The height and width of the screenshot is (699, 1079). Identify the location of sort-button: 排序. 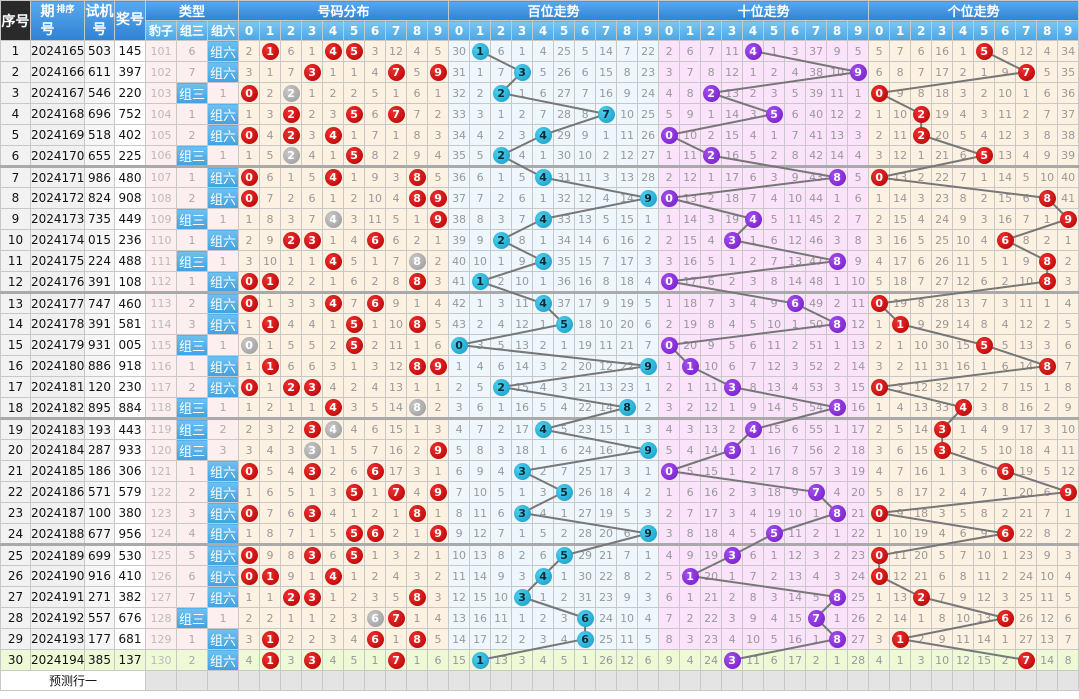
(65, 9).